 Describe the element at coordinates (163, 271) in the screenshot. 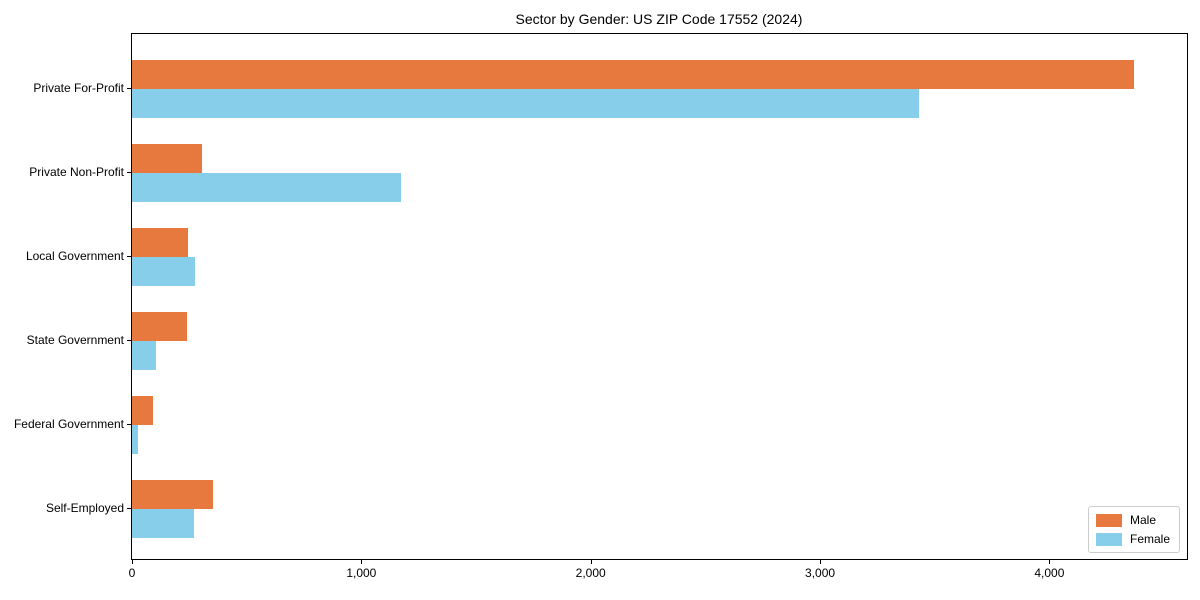

I see `bar-female-local-government` at that location.